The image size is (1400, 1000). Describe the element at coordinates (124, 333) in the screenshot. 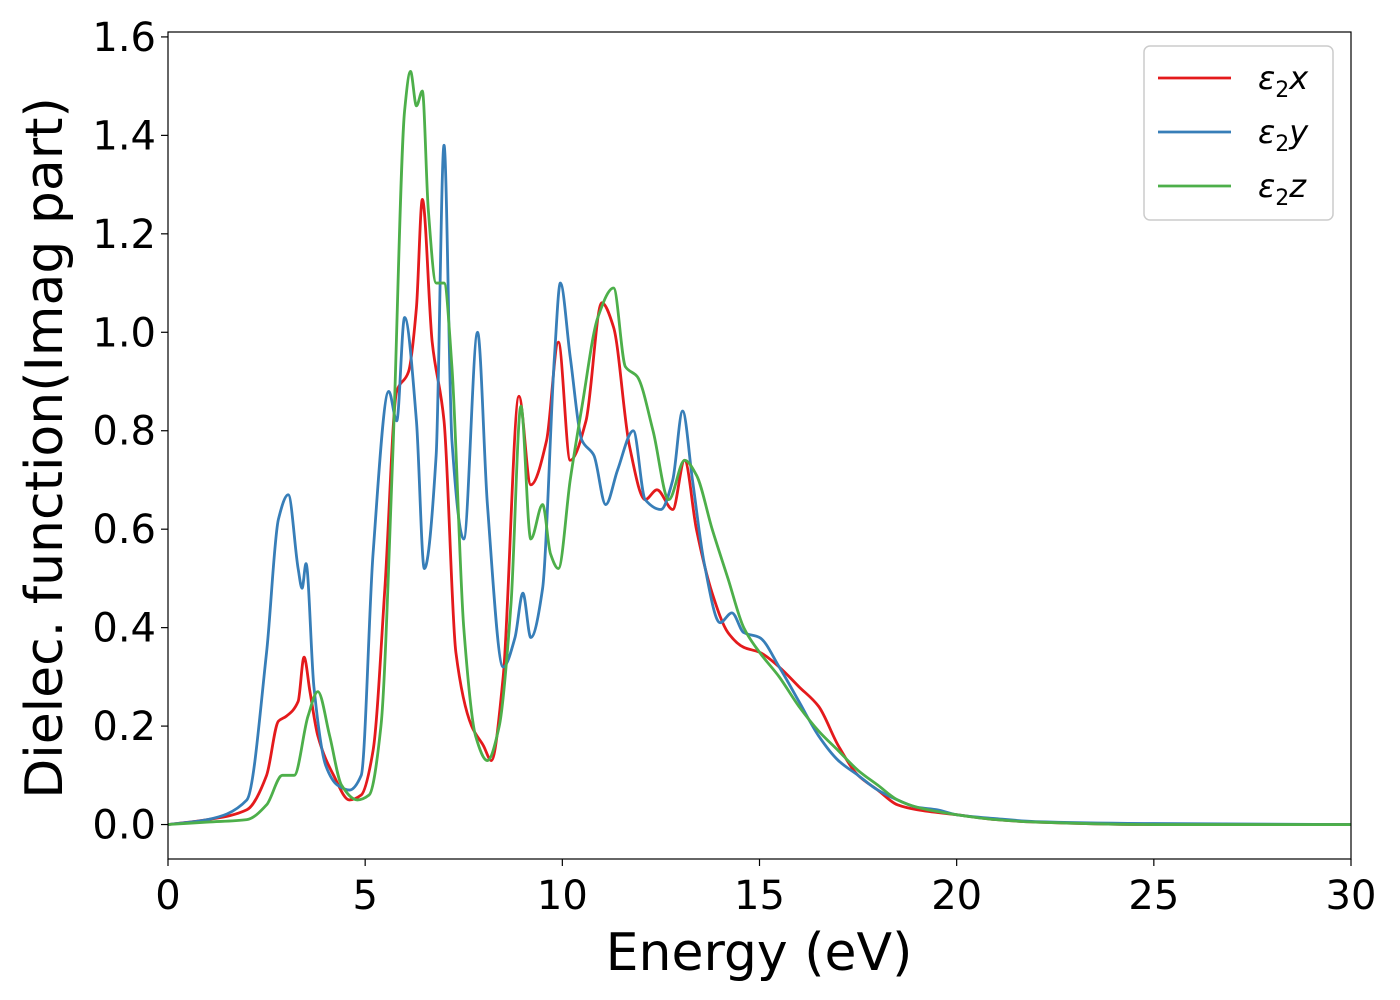

I see `y-tick-label: 1.0` at that location.